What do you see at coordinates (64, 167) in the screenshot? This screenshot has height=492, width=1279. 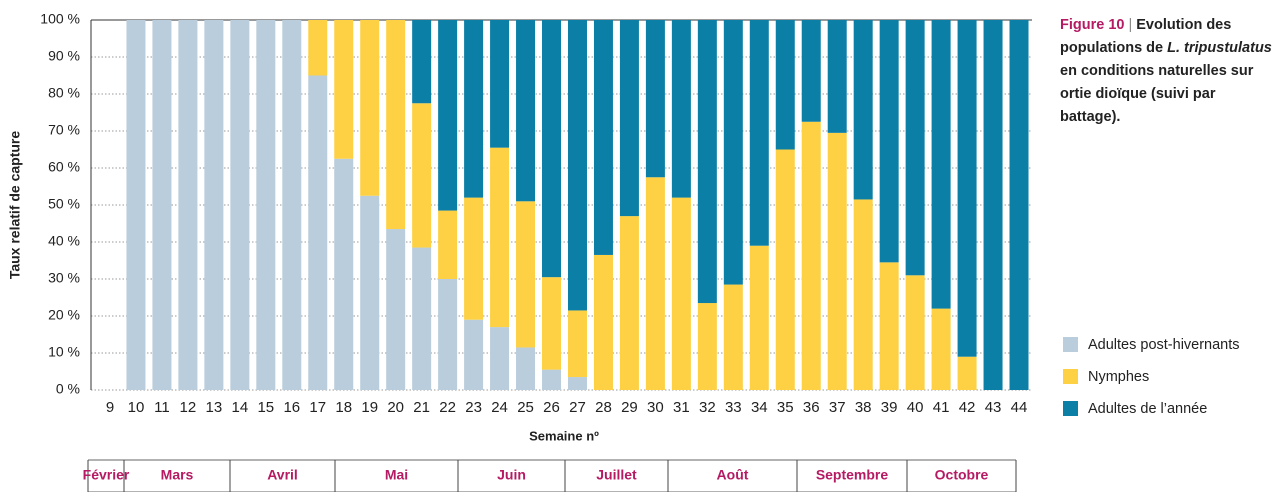 I see `y-tick-label: 60 %` at bounding box center [64, 167].